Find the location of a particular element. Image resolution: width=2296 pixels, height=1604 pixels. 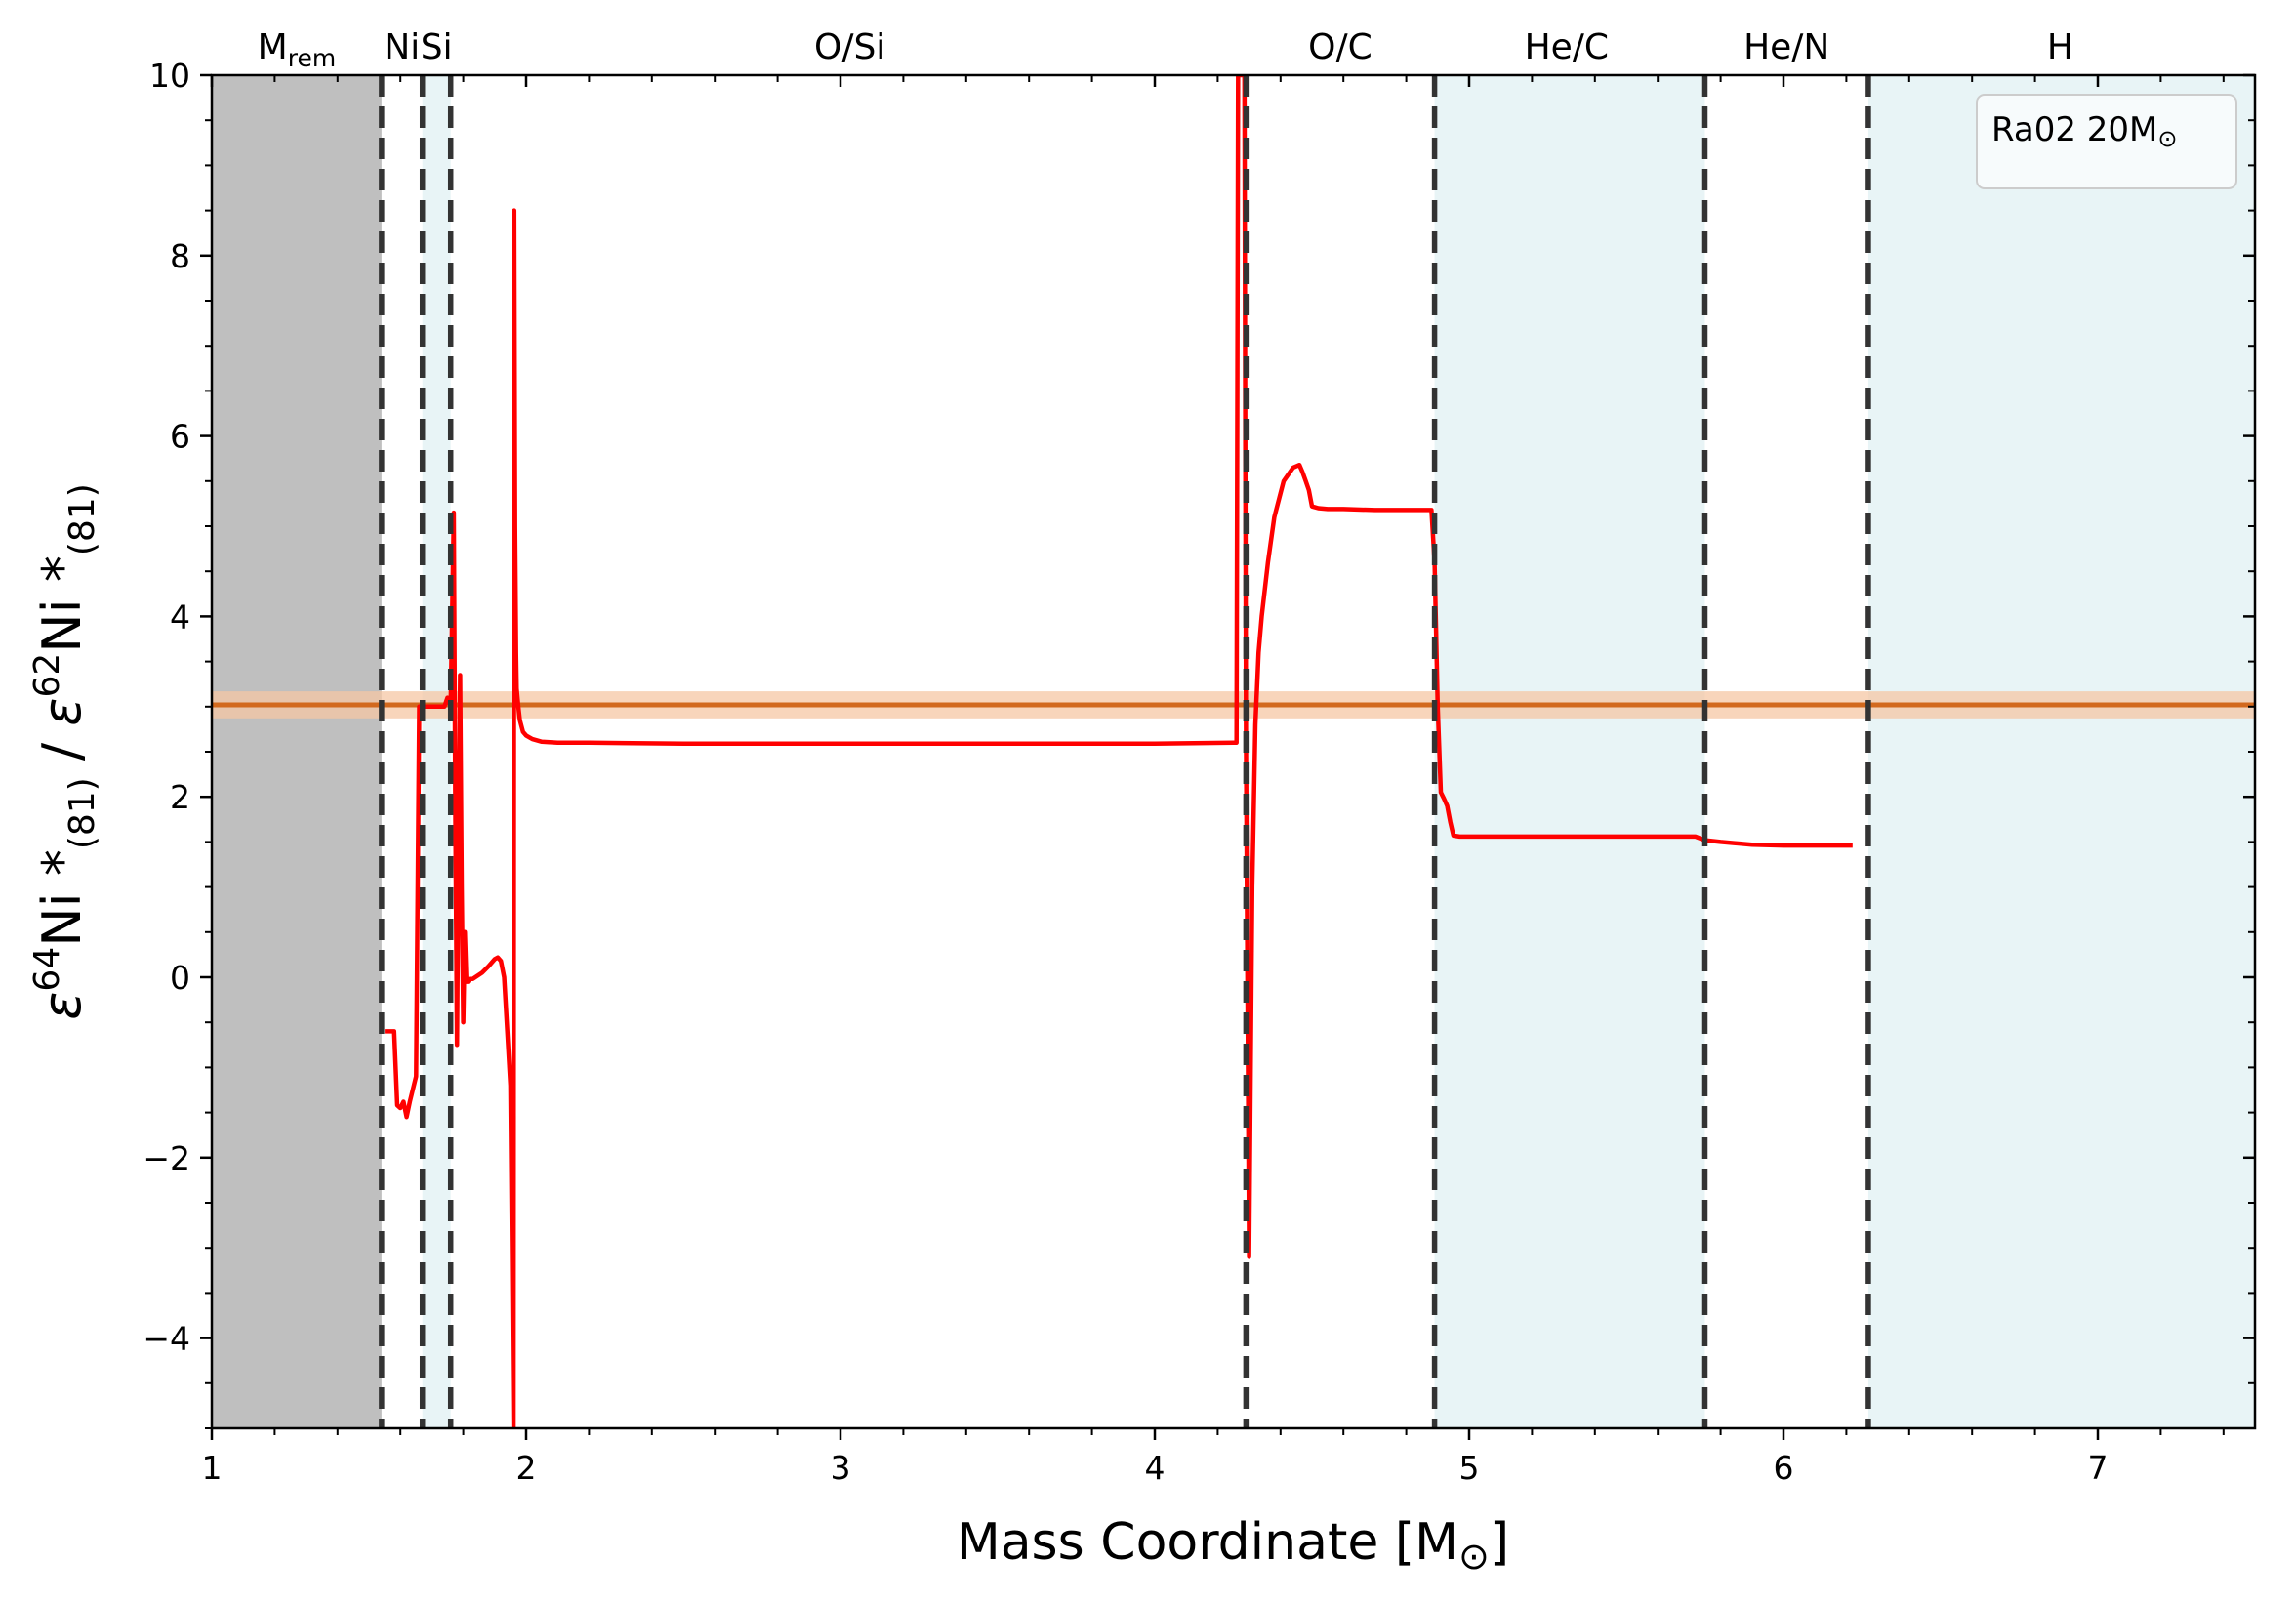

y-tick-label-7: 10 is located at coordinates (169, 76).